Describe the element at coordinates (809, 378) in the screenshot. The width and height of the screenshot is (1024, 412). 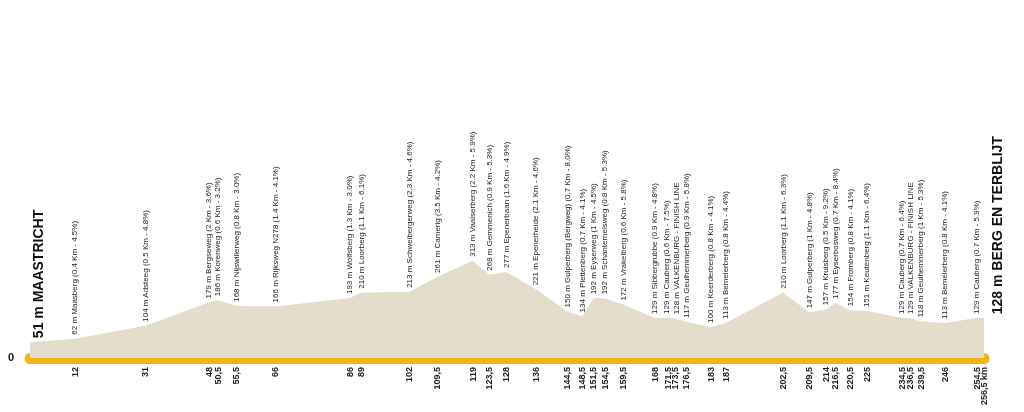
I see `x-tick-label: 209,5` at that location.